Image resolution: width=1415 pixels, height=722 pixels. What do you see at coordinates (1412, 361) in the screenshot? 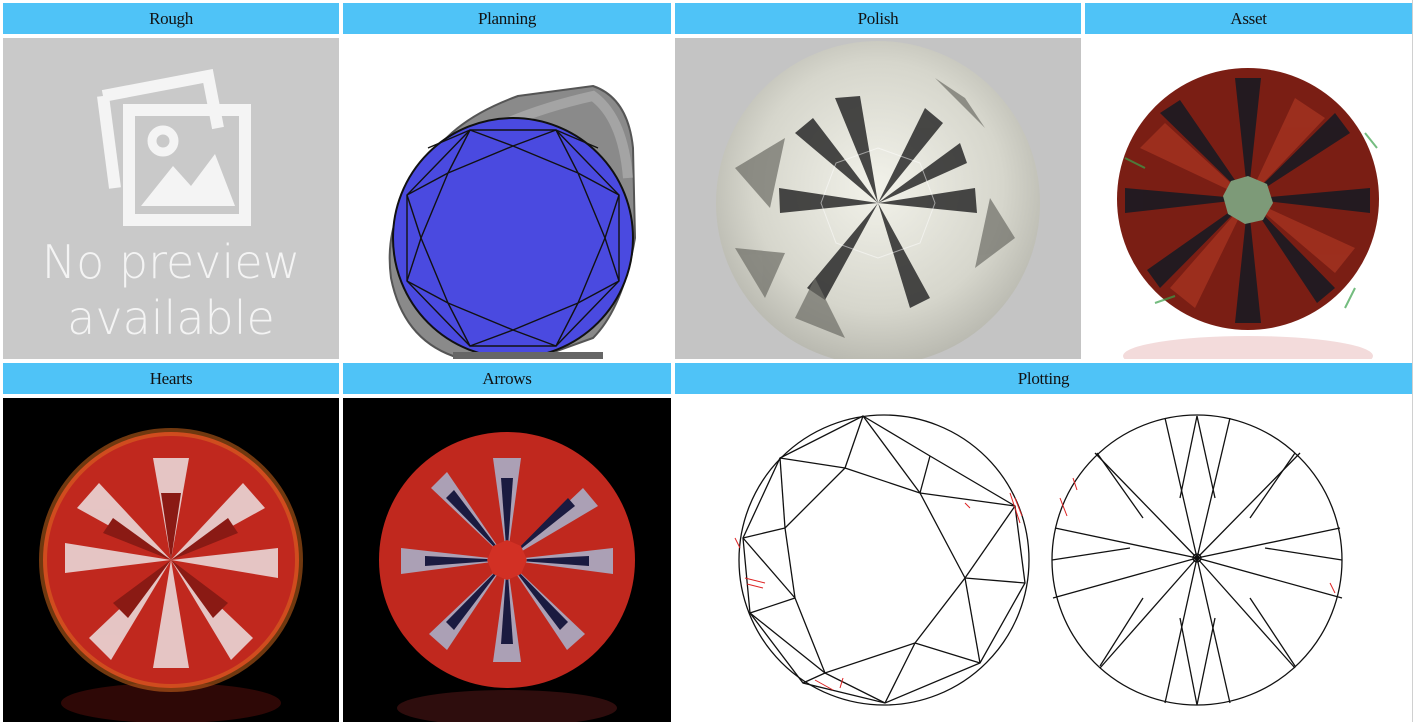
I see `grid-right-border` at bounding box center [1412, 361].